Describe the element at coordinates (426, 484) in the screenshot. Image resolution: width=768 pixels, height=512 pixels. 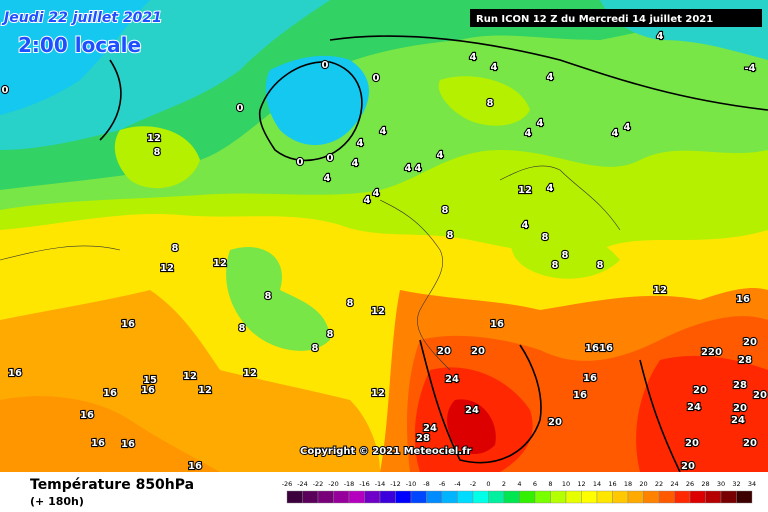
I see `colorbar-tick-label: -8` at that location.